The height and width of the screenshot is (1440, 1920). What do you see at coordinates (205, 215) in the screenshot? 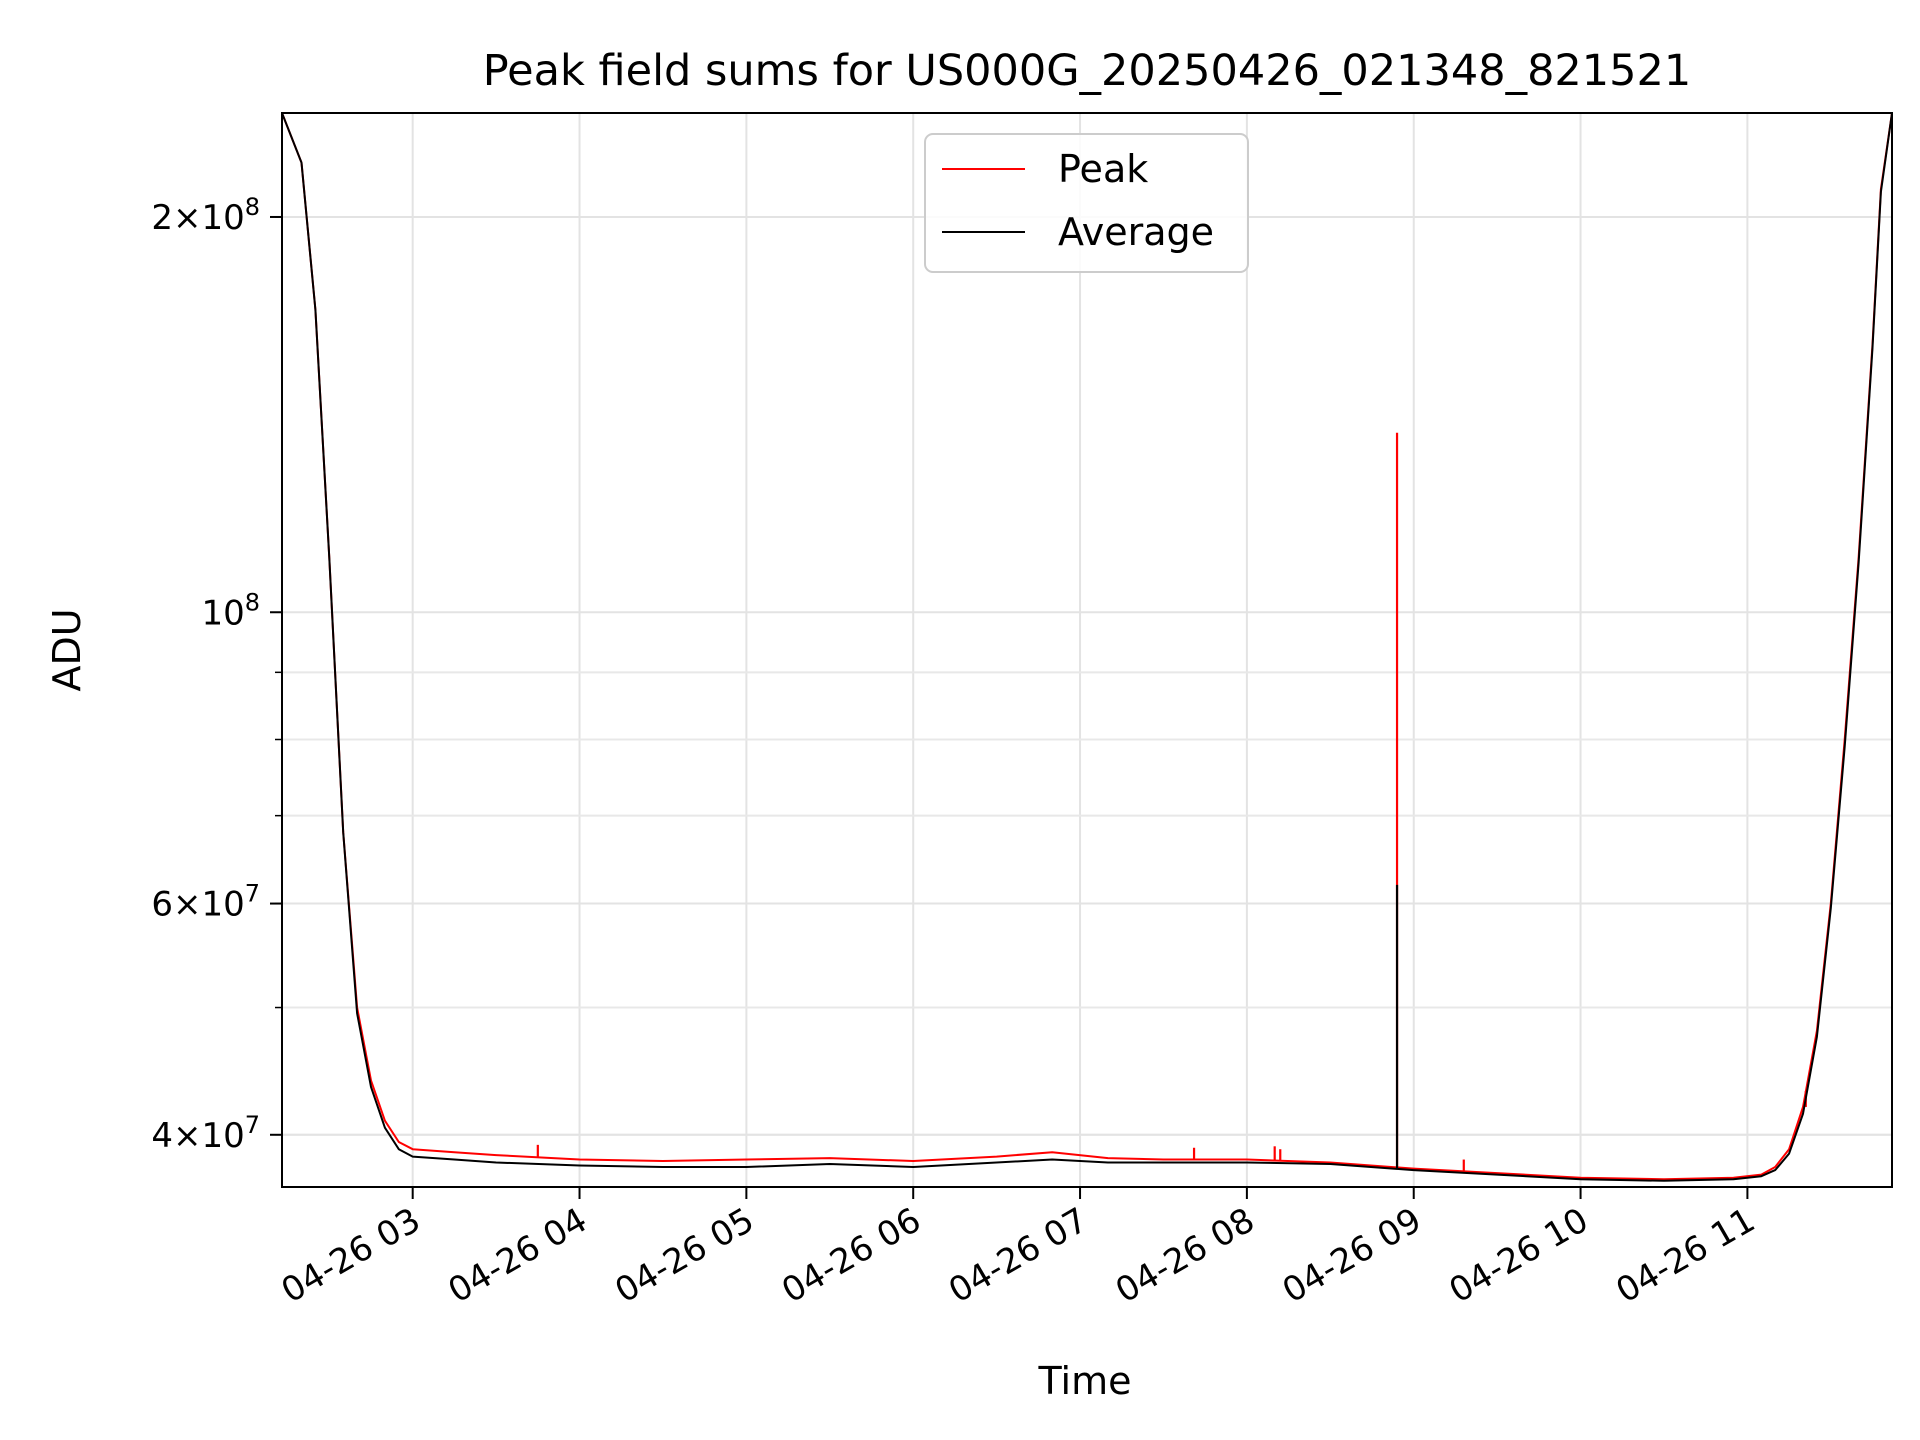
I see `y-tick-label: 2×108` at bounding box center [205, 215].